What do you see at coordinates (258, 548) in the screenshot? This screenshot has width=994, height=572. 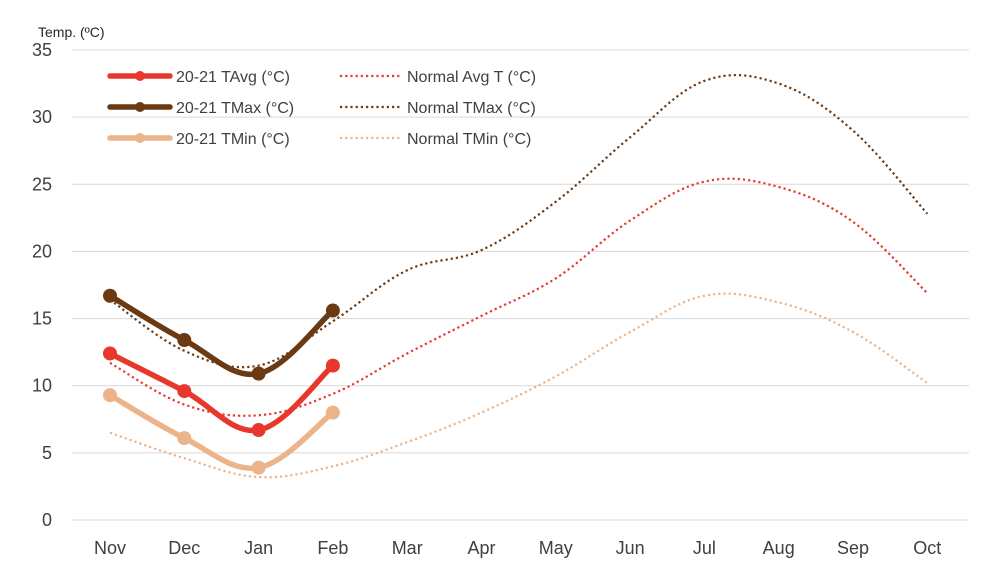 I see `x-tick-label: Jan` at bounding box center [258, 548].